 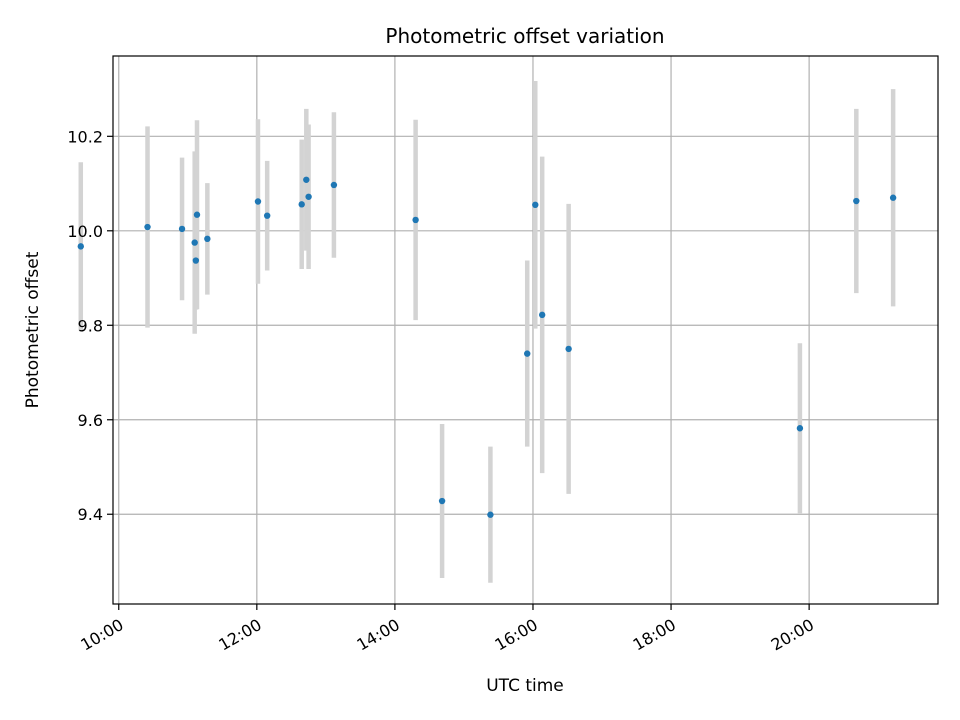 What do you see at coordinates (239, 635) in the screenshot?
I see `x-tick-label: 12:00` at bounding box center [239, 635].